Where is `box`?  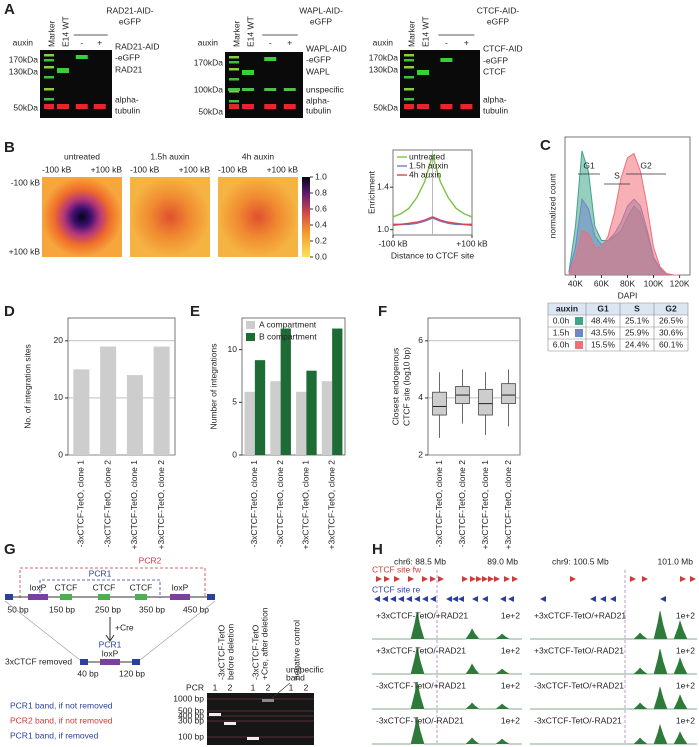
box is located at coordinates (485, 402).